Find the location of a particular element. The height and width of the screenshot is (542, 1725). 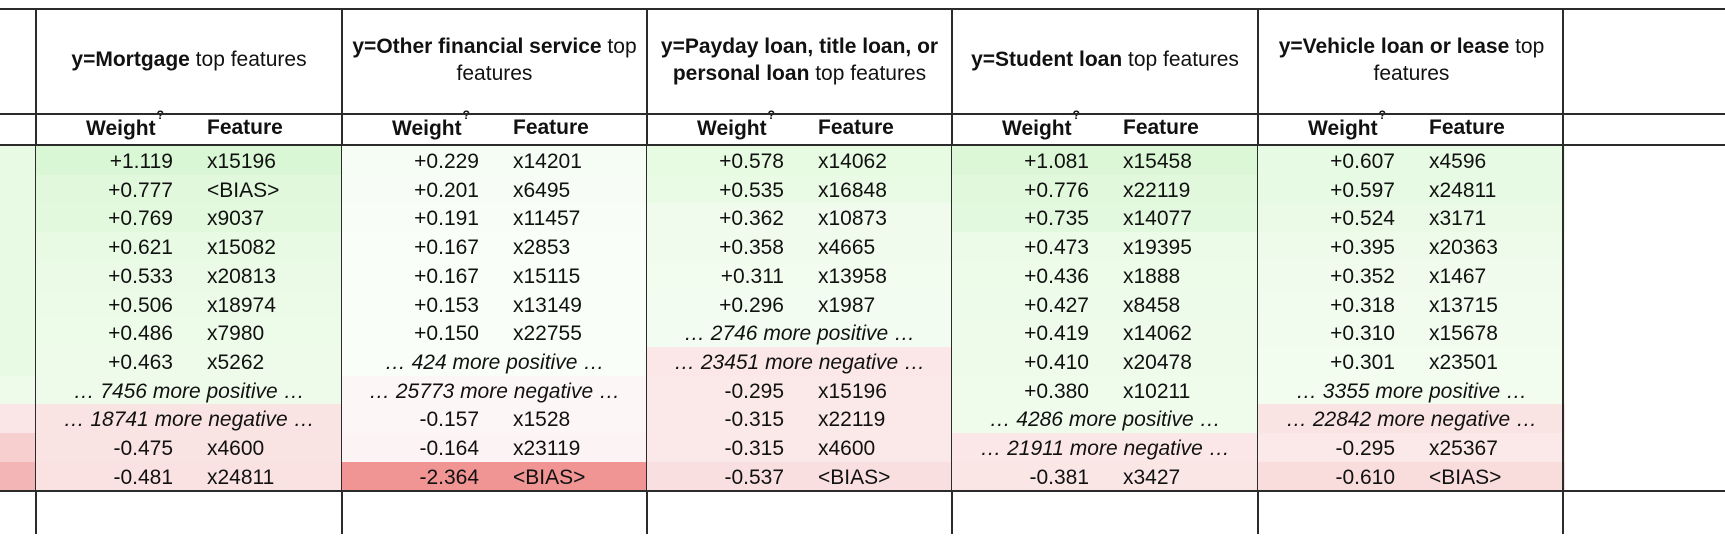

table-row: +0.621 x15082 is located at coordinates (189, 247).